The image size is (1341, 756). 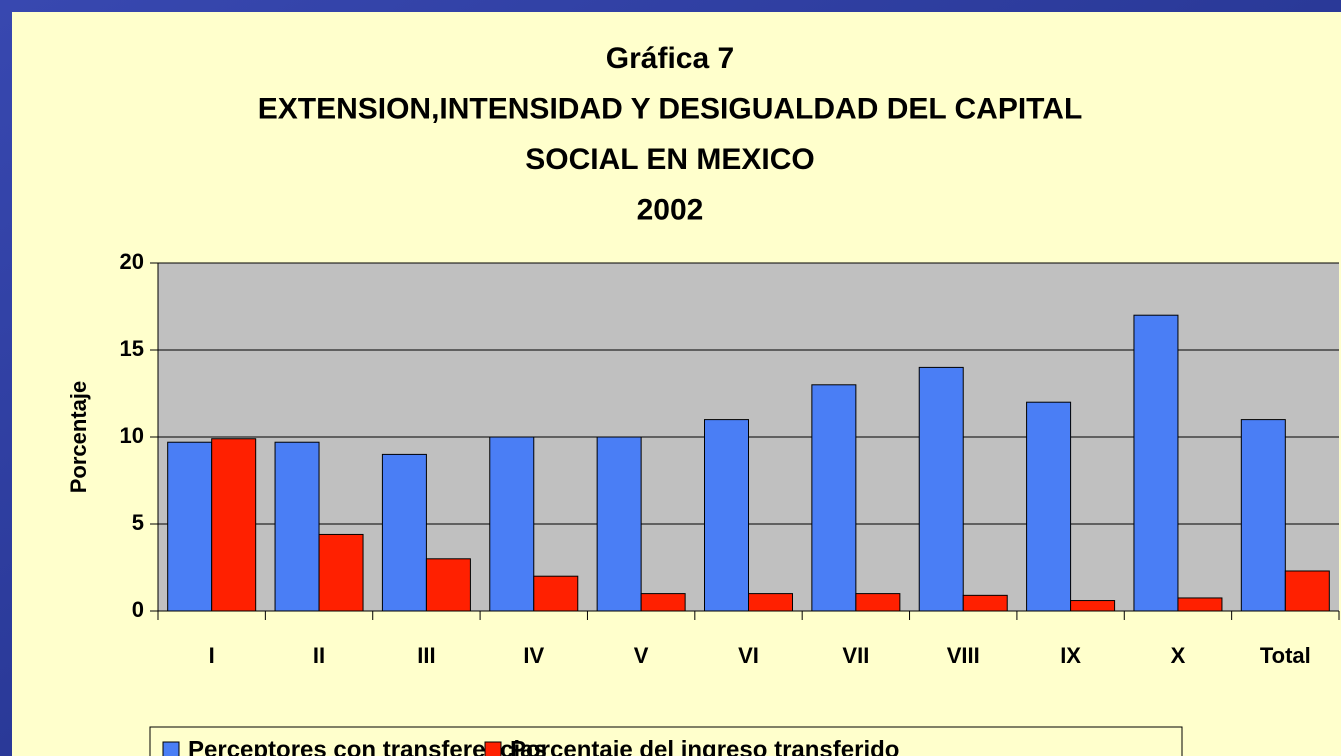 What do you see at coordinates (212, 655) in the screenshot?
I see `x-tick-label: I` at bounding box center [212, 655].